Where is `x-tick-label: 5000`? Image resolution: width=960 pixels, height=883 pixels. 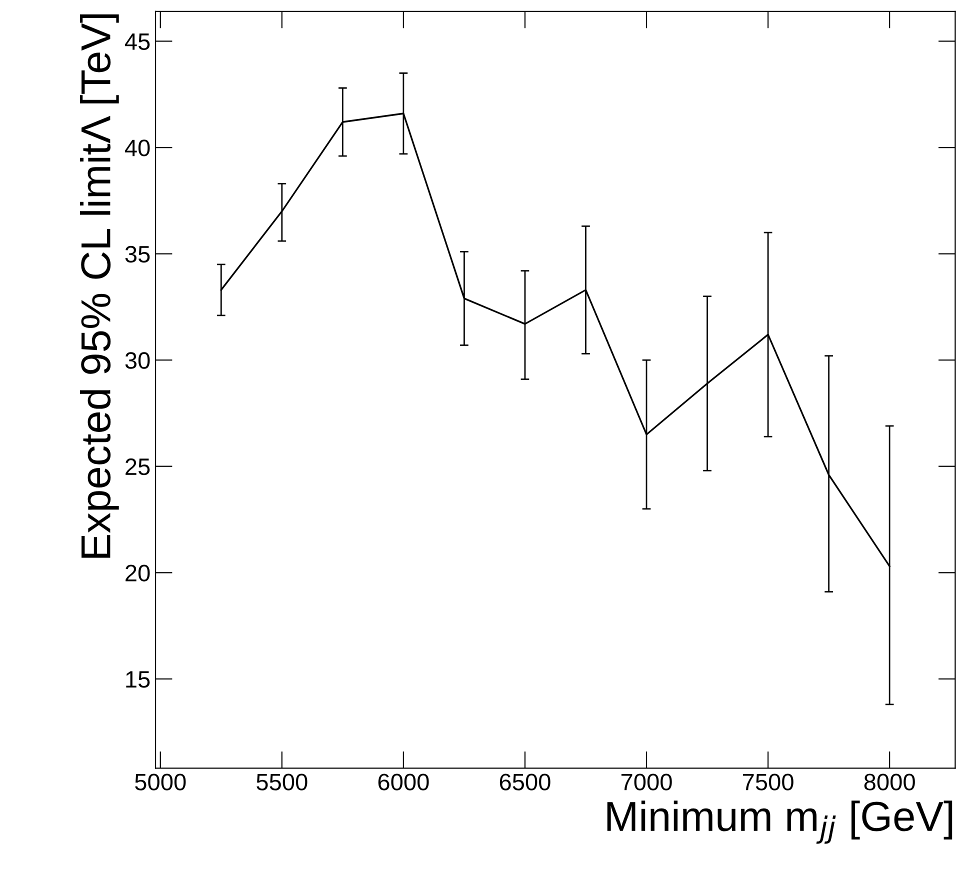 x-tick-label: 5000 is located at coordinates (160, 782).